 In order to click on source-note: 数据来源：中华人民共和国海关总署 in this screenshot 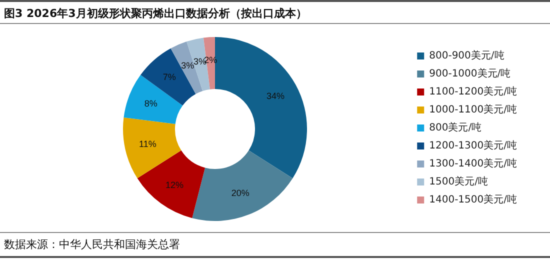, I will do `click(275, 245)`.